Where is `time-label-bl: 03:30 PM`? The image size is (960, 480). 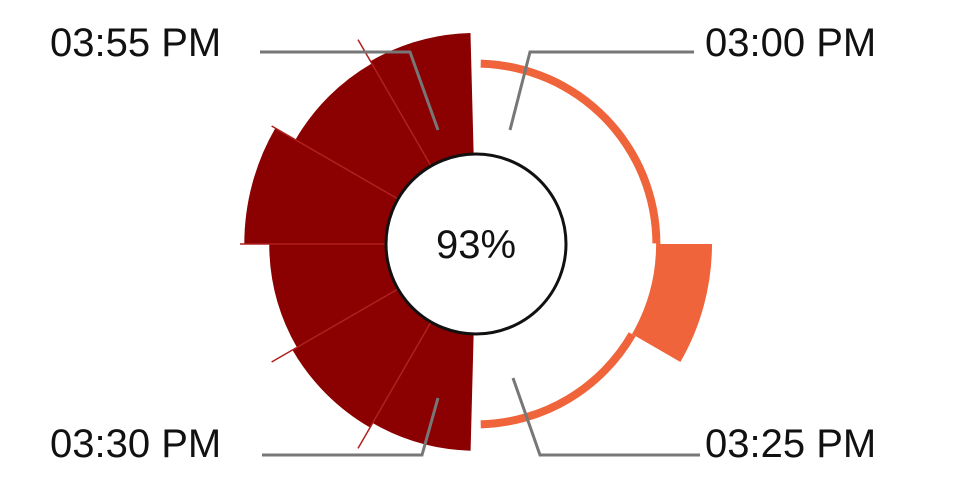
time-label-bl: 03:30 PM is located at coordinates (135, 444).